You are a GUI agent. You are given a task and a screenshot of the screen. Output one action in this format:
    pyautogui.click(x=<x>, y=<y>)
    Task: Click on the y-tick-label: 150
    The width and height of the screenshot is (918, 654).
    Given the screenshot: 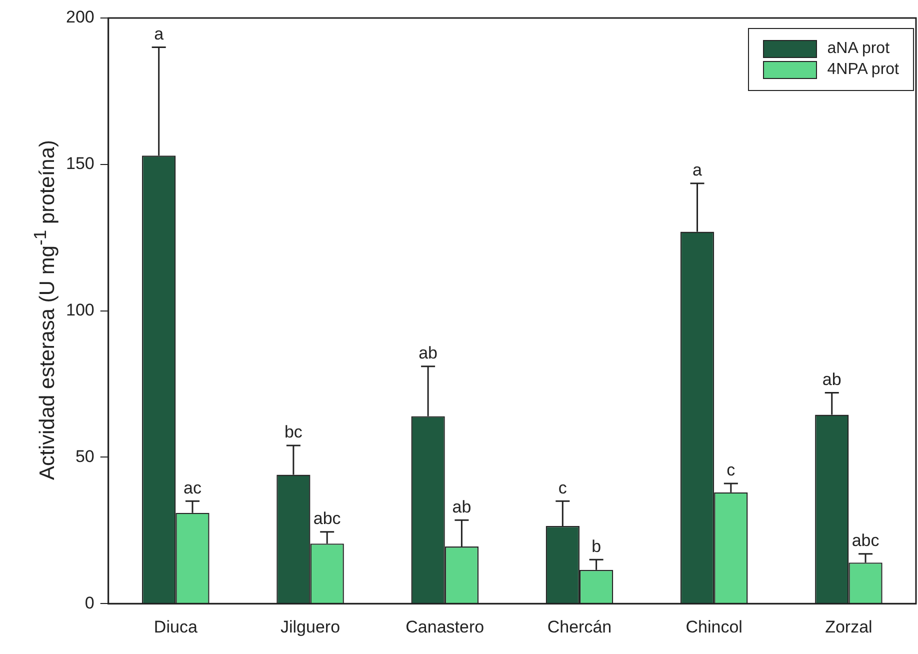 What is the action you would take?
    pyautogui.click(x=80, y=164)
    